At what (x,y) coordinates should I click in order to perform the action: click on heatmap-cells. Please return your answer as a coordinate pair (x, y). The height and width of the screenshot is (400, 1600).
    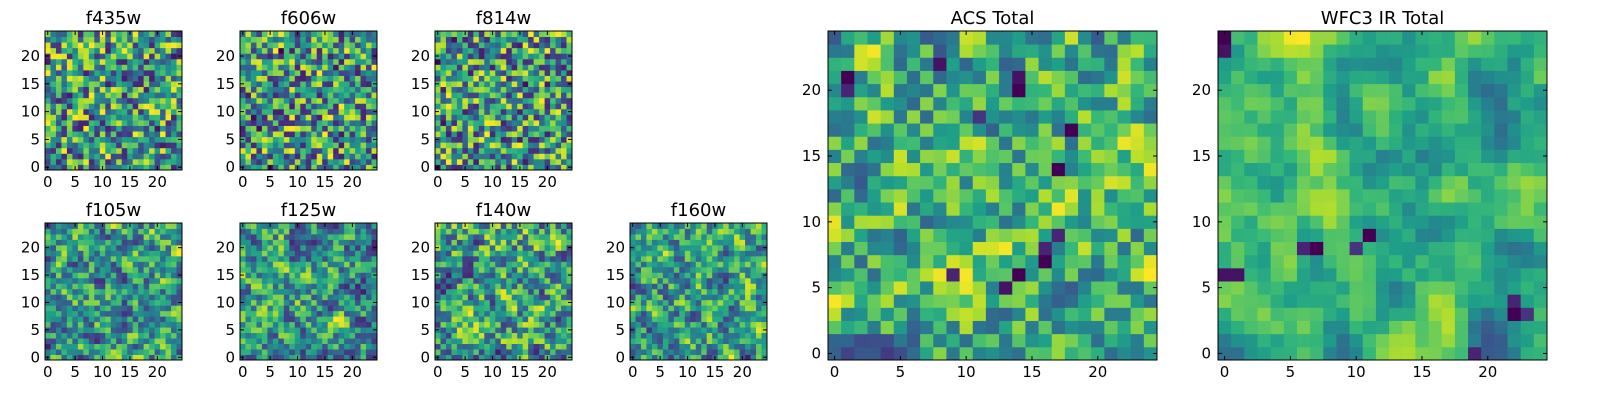
    Looking at the image, I should click on (504, 101).